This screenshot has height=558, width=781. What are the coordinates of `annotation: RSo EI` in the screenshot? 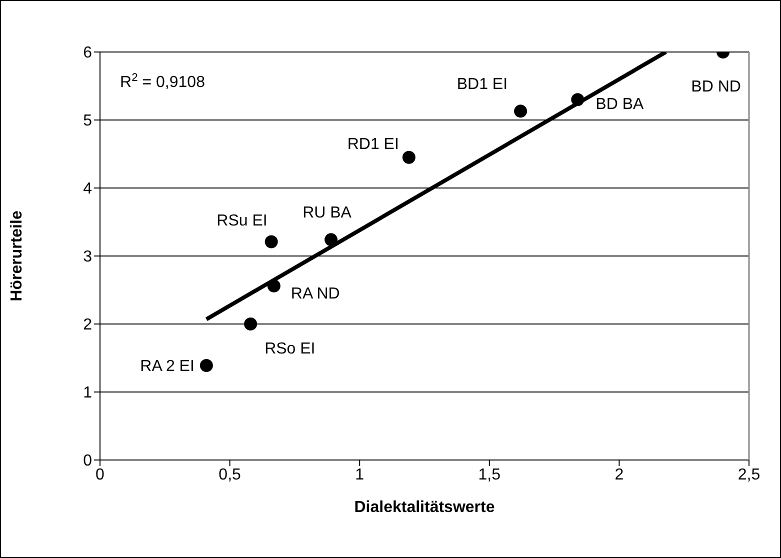 It's located at (290, 349).